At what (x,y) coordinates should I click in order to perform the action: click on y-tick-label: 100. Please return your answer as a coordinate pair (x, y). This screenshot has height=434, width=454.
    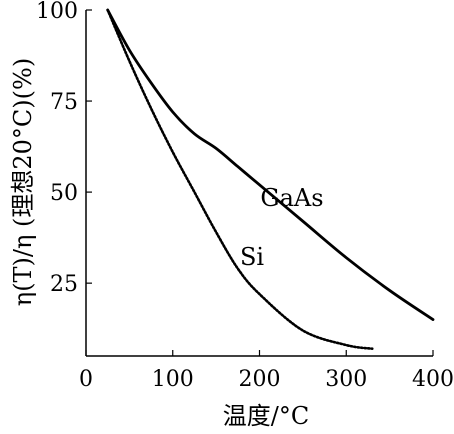
    Looking at the image, I should click on (57, 12).